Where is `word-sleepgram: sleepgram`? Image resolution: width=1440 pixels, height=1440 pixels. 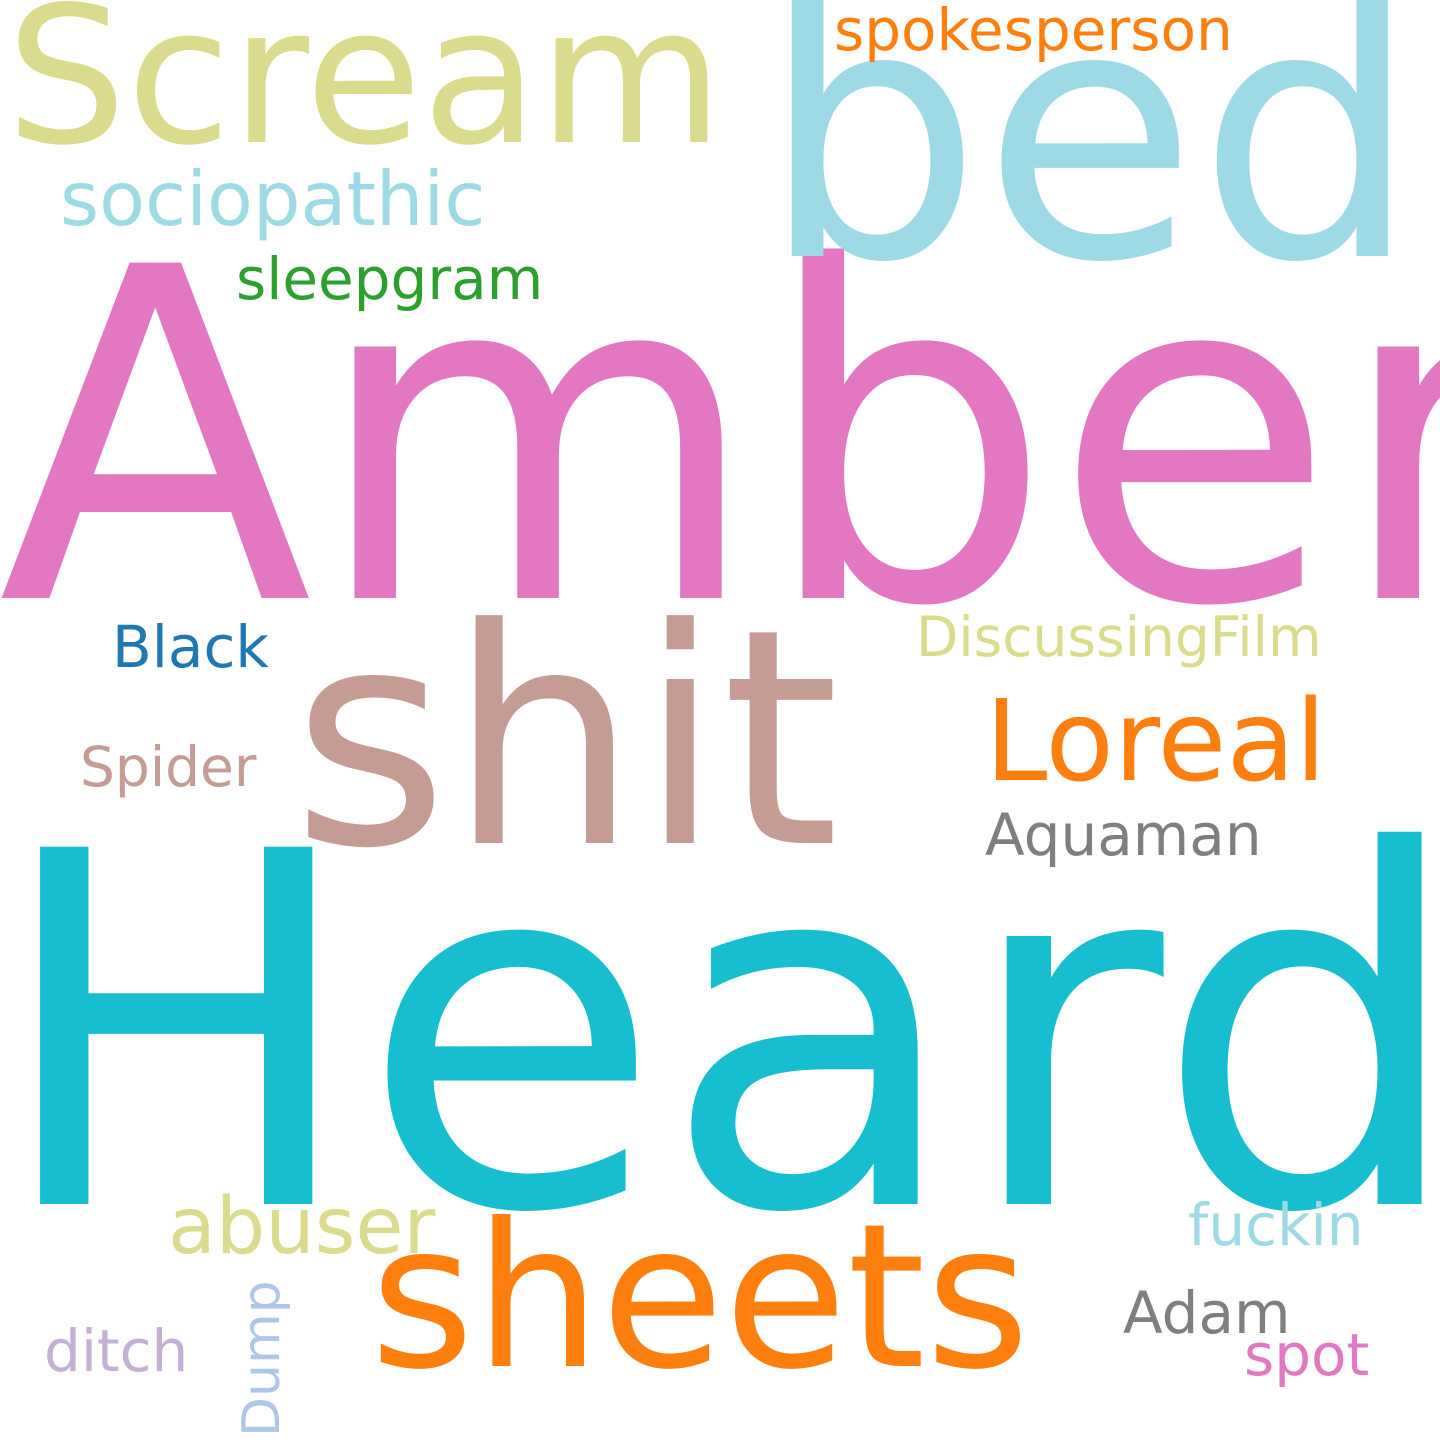 word-sleepgram: sleepgram is located at coordinates (390, 279).